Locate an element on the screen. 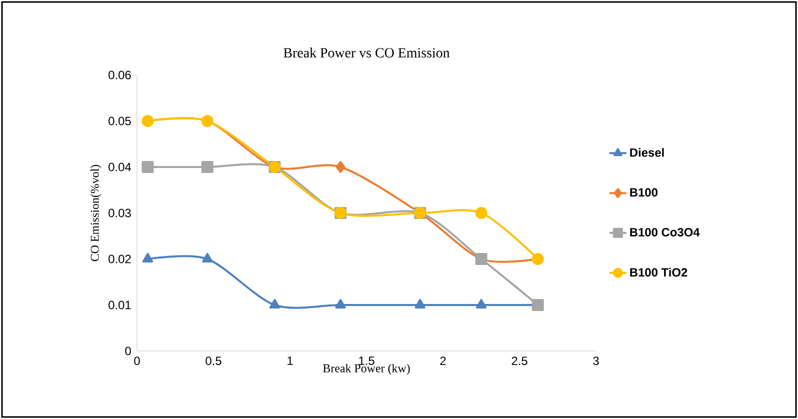  x-tick-label: 1 is located at coordinates (290, 360).